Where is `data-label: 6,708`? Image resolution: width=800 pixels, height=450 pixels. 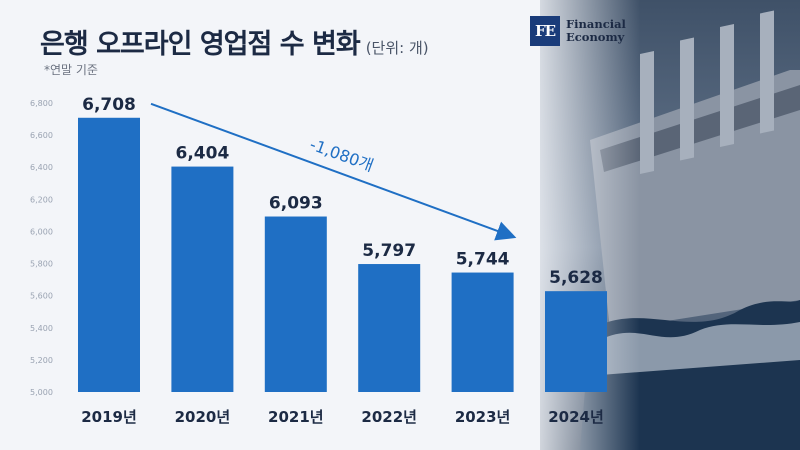 data-label: 6,708 is located at coordinates (109, 105).